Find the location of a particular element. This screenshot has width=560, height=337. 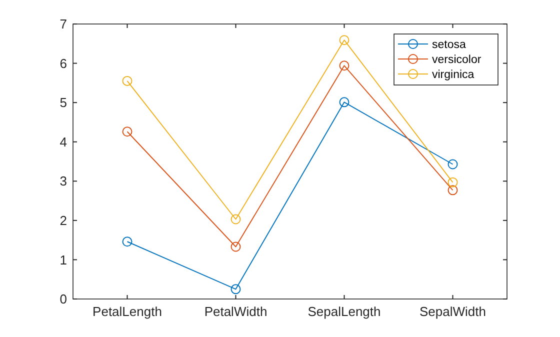

legend-label: setosa is located at coordinates (449, 45).